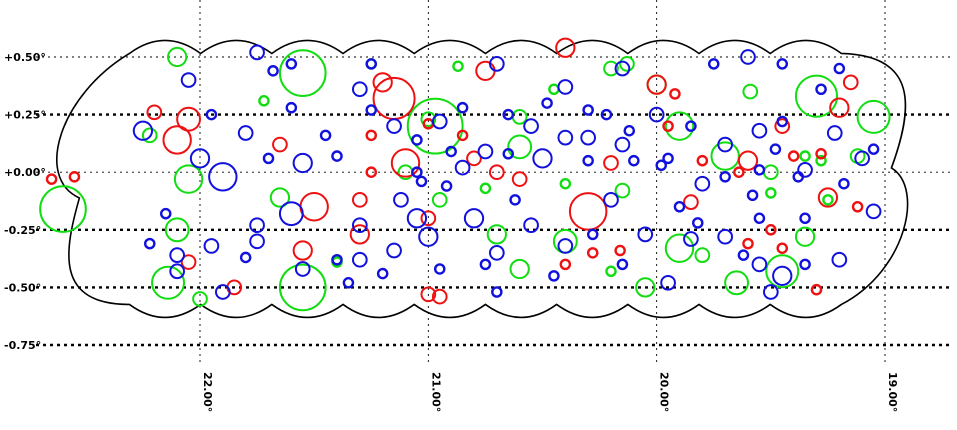  I want to click on y-tick-label: -0.75°, so click(22, 345).